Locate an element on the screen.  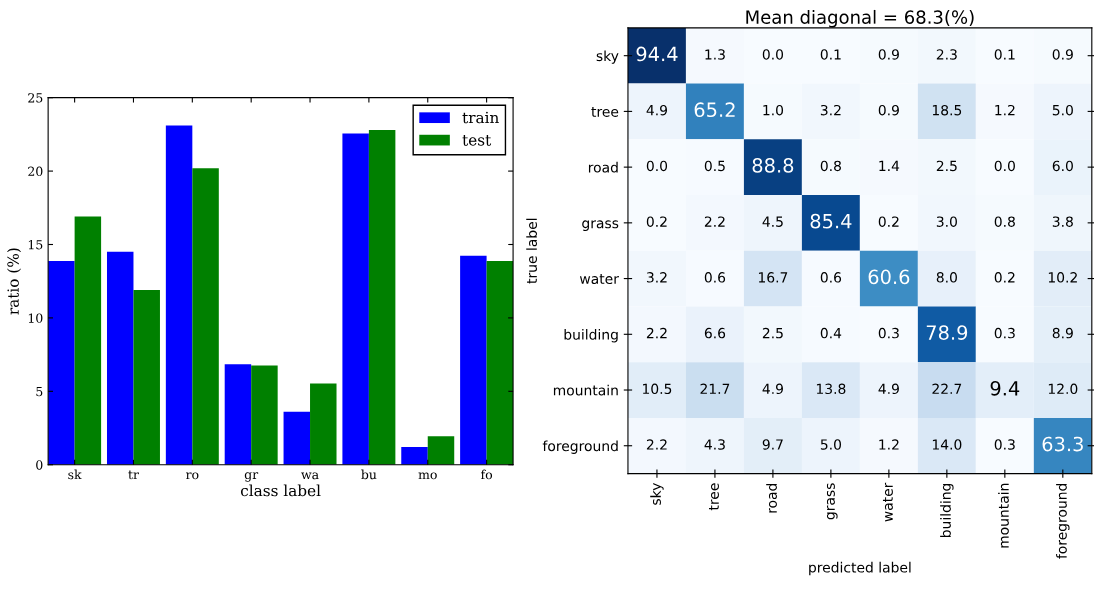
x-tick-label: tree is located at coordinates (714, 497).